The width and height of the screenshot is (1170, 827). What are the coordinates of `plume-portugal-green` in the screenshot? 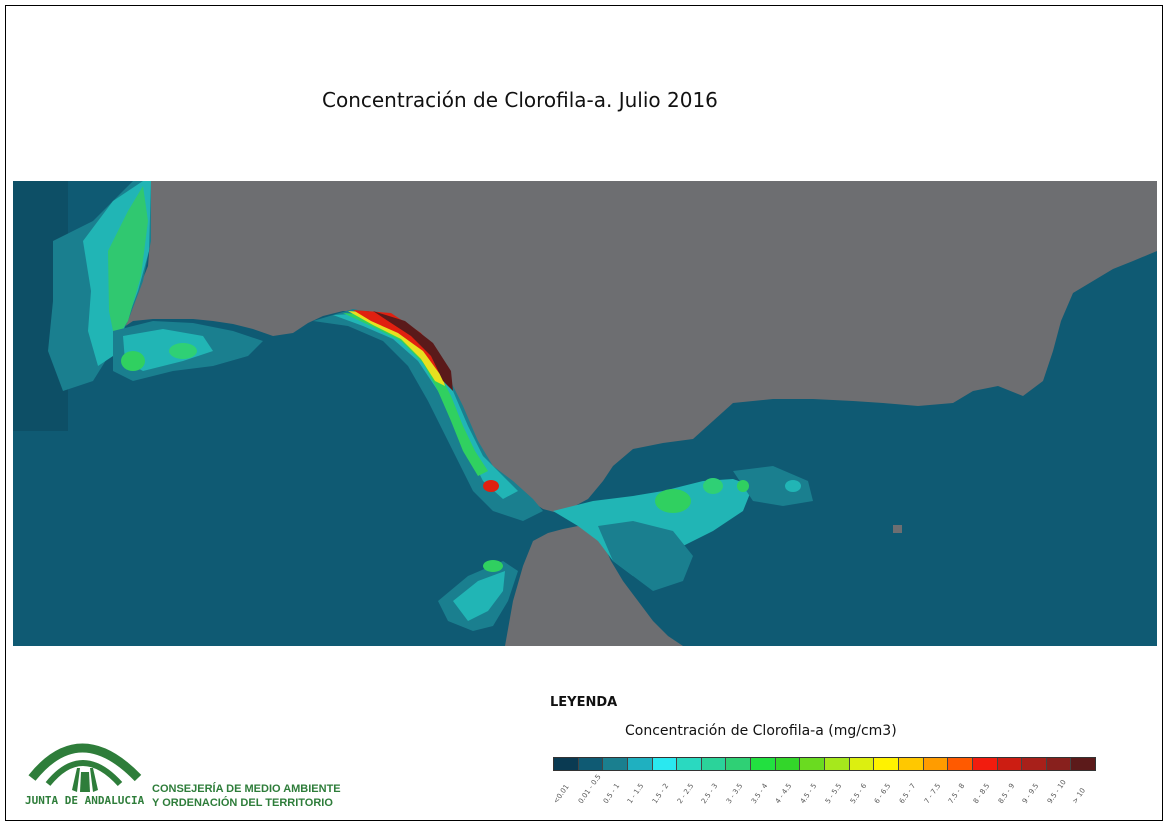 It's located at (128, 263).